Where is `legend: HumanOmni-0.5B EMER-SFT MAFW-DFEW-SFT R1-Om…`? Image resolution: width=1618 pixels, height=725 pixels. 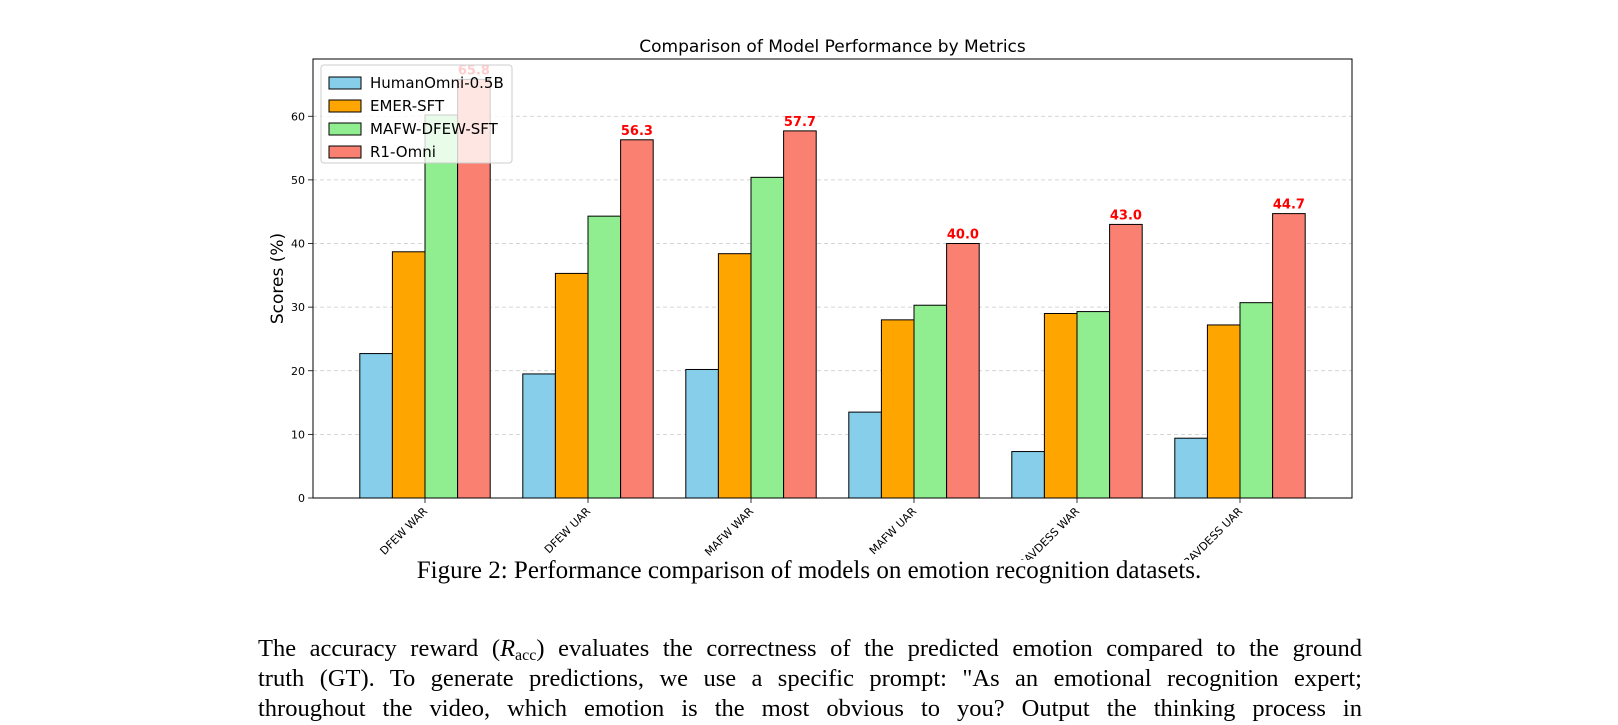 legend: HumanOmni-0.5B EMER-SFT MAFW-DFEW-SFT R1-Om… is located at coordinates (416, 114).